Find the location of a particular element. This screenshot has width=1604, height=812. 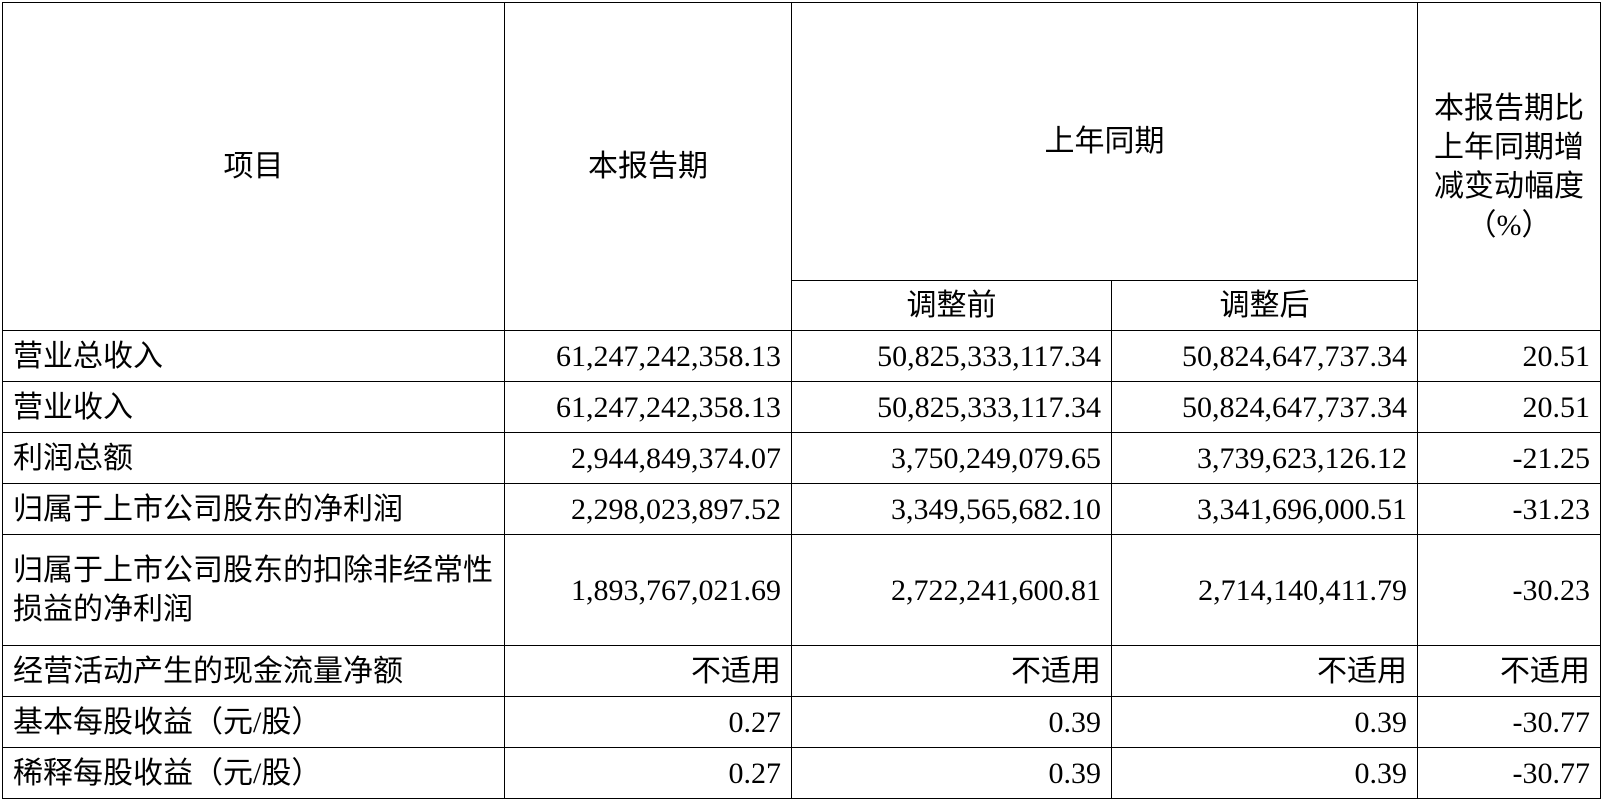

cell-prior-before: 2,722,241,600.81 is located at coordinates (951, 590).